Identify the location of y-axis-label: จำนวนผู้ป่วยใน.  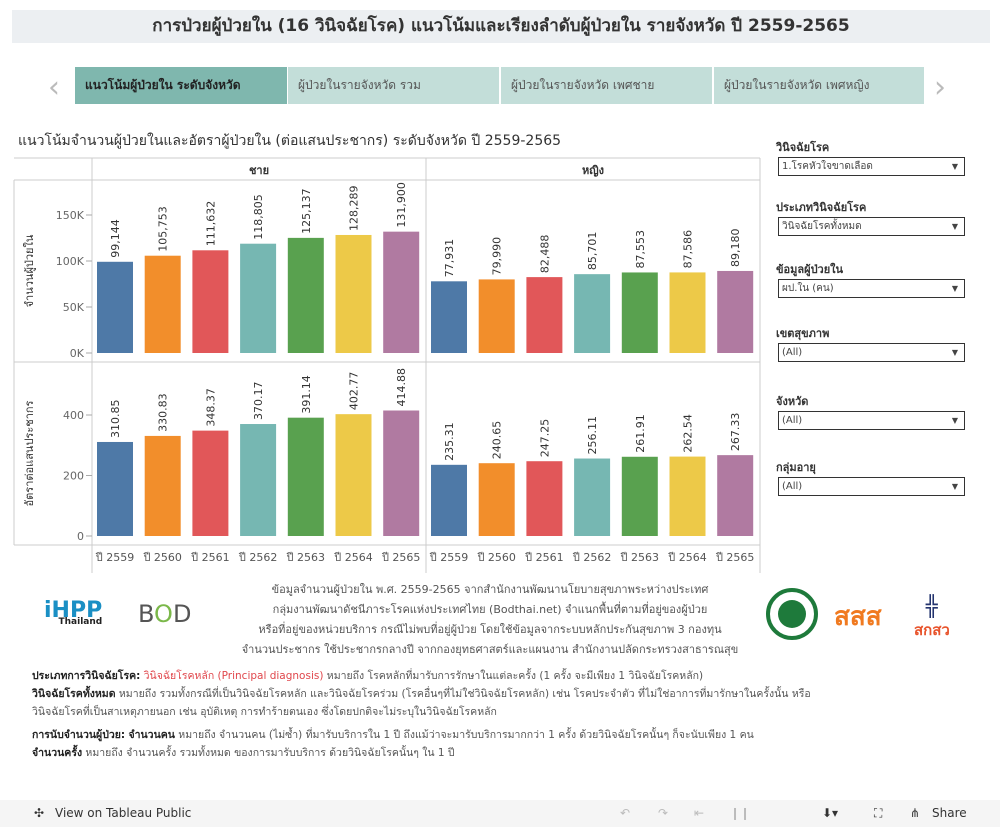
(29, 270).